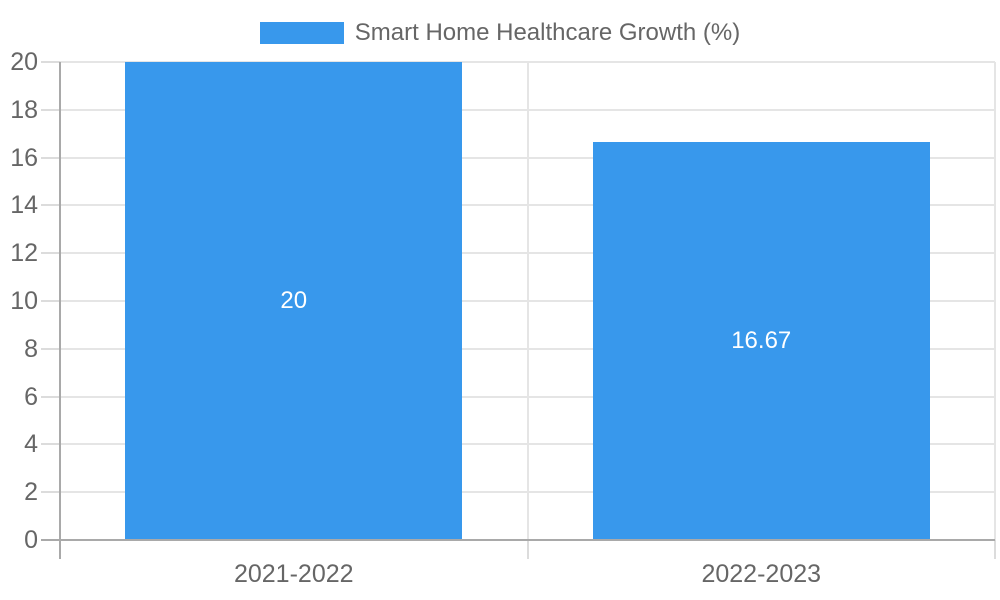  What do you see at coordinates (293, 574) in the screenshot?
I see `x-axis-label: 2021-2022` at bounding box center [293, 574].